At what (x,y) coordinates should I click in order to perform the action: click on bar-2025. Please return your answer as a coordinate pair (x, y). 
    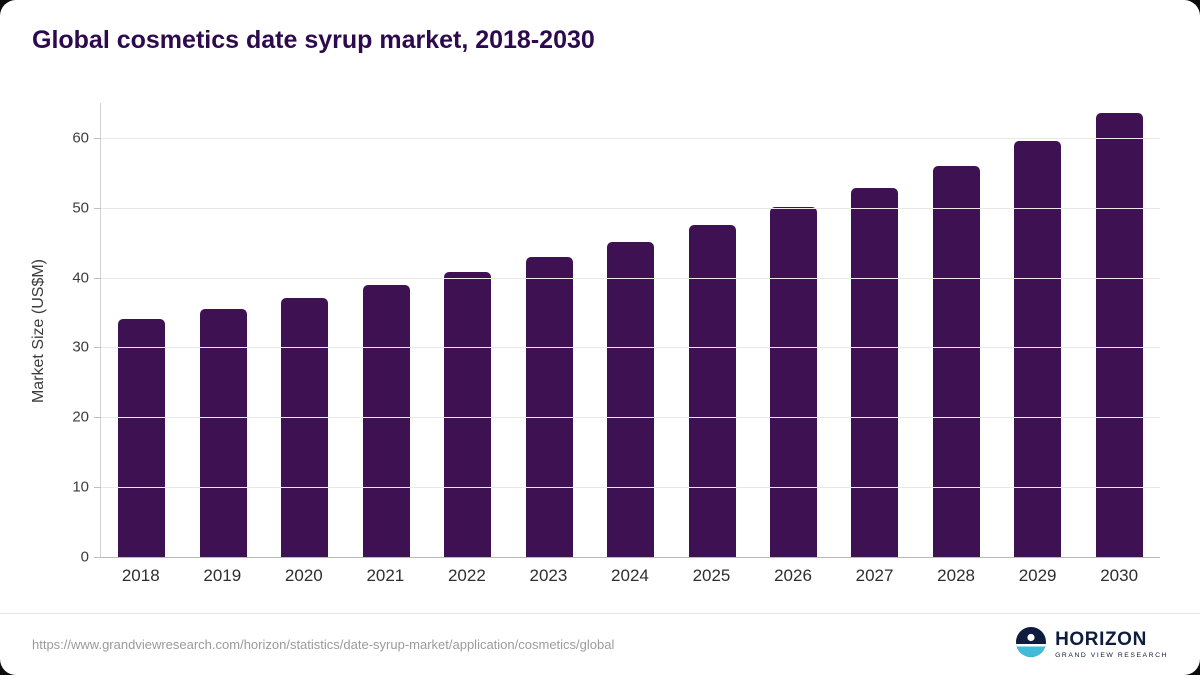
    Looking at the image, I should click on (712, 391).